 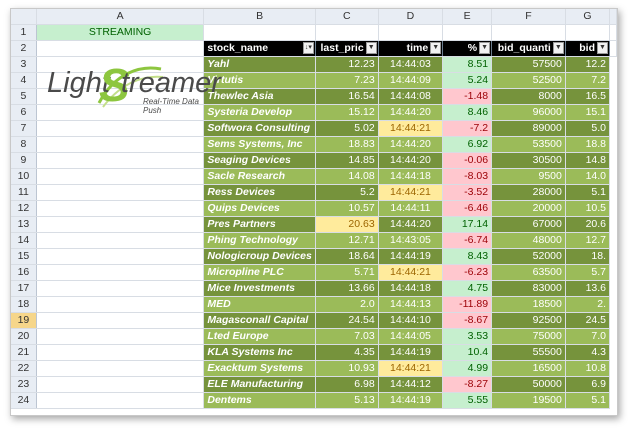 What do you see at coordinates (467, 320) in the screenshot?
I see `percent-change-cell: -8.67` at bounding box center [467, 320].